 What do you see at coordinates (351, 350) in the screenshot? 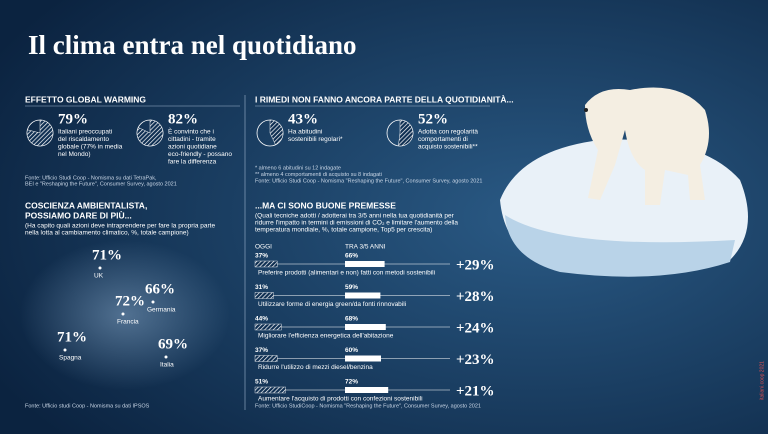
I see `future-label: 60%` at bounding box center [351, 350].